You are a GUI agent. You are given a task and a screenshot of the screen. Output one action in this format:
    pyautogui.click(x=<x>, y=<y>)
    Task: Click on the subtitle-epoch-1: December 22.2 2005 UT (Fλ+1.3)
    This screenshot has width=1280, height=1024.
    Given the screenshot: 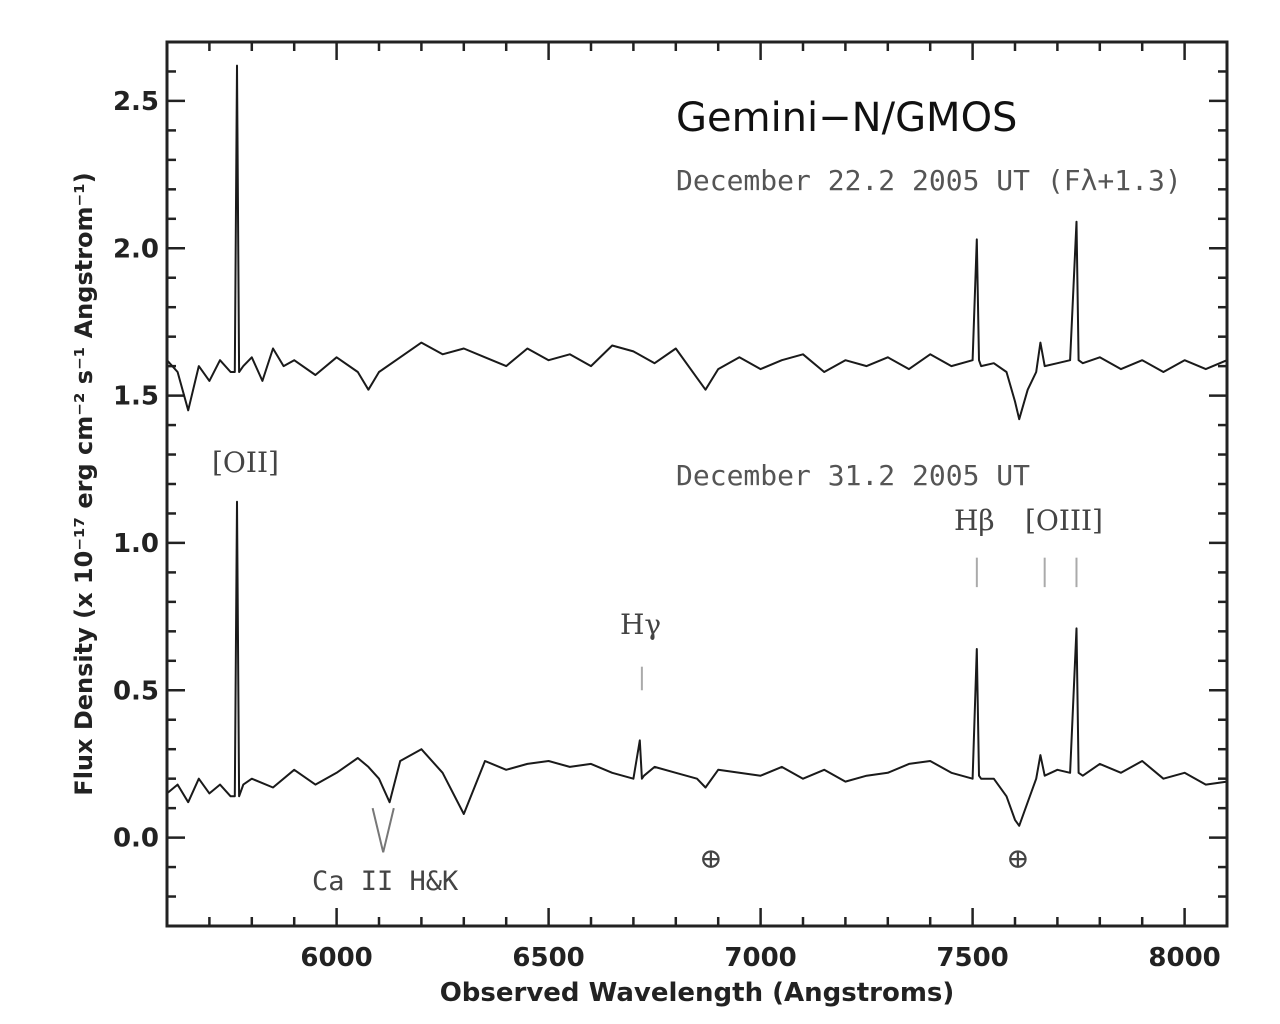 What is the action you would take?
    pyautogui.click(x=929, y=180)
    